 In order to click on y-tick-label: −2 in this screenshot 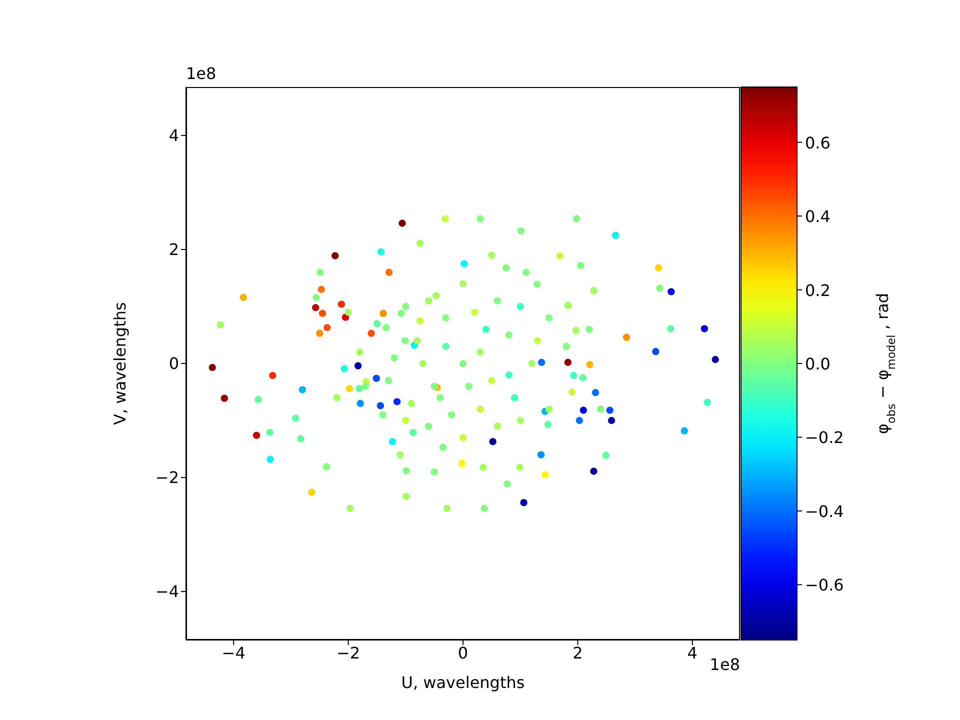, I will do `click(167, 478)`.